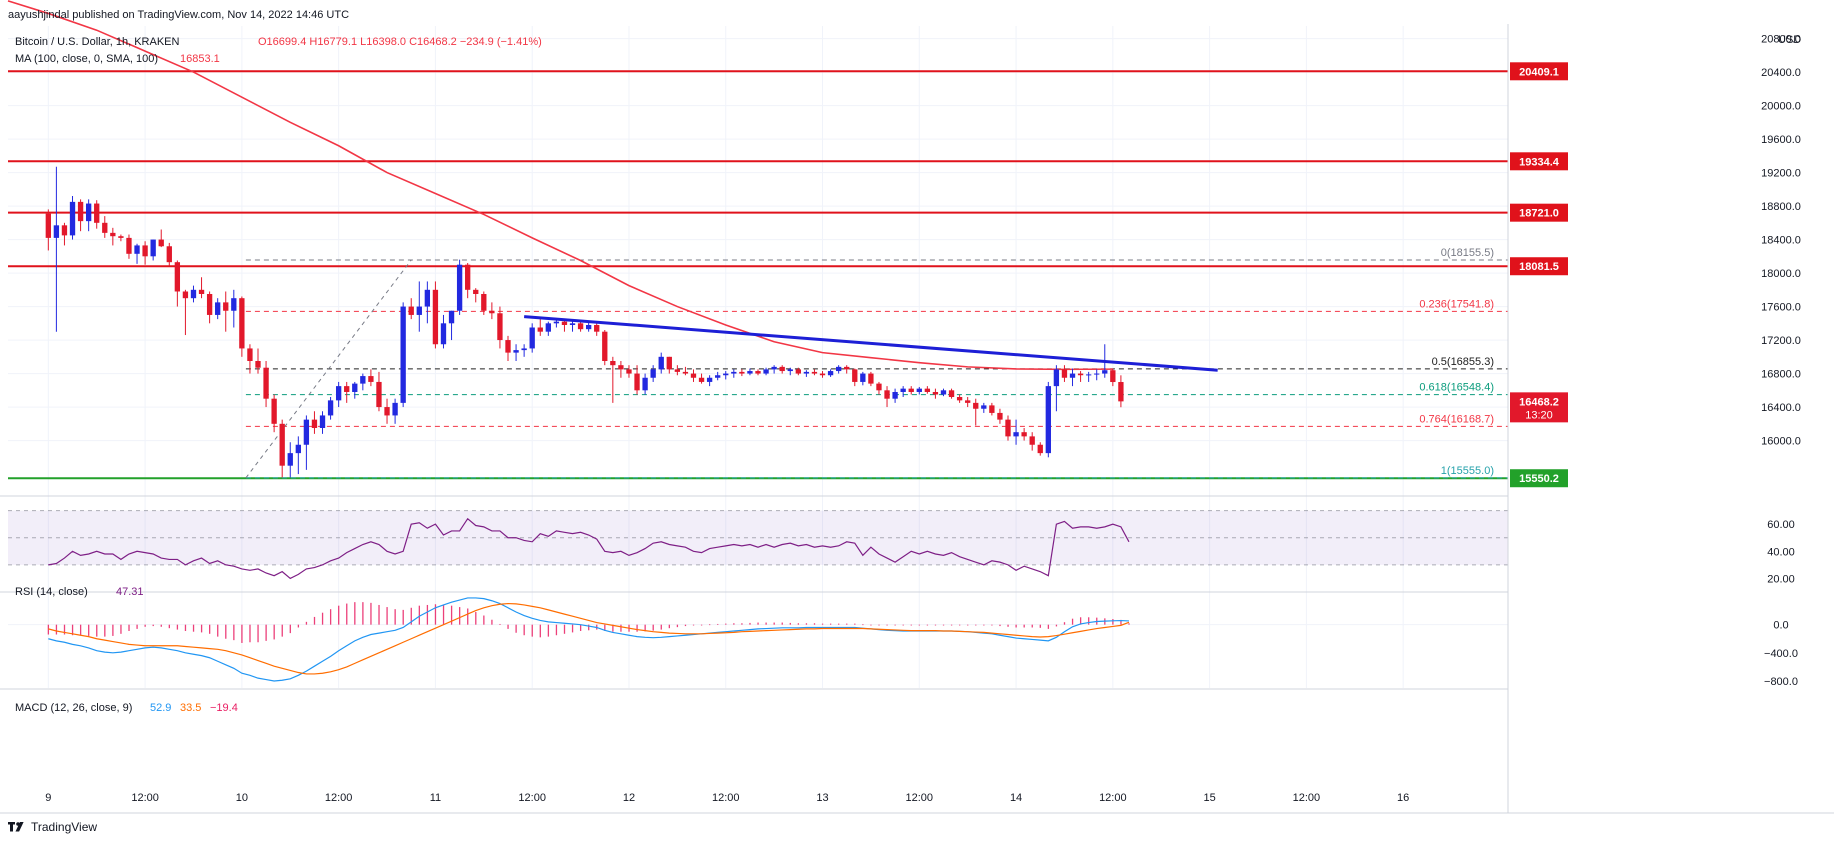 Image resolution: width=1834 pixels, height=845 pixels. Describe the element at coordinates (1463, 362) in the screenshot. I see `fib-level-label: 0.5(16855.3)` at that location.